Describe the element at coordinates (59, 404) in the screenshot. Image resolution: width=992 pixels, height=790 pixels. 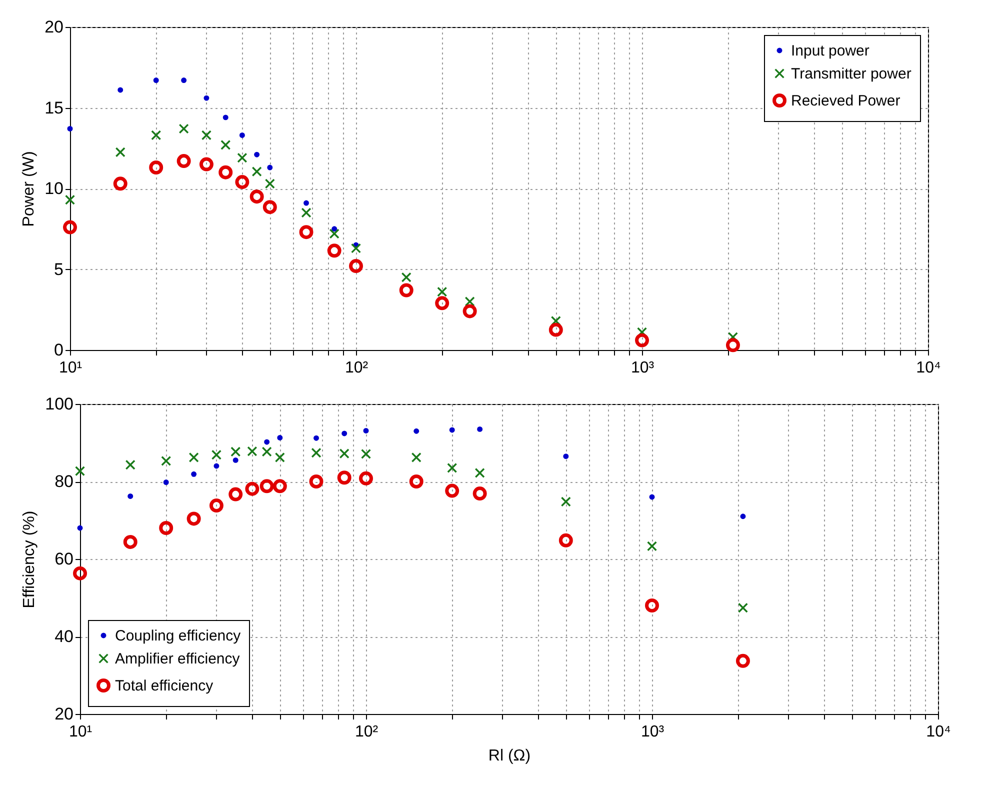
I see `y-tick-label: 100` at that location.